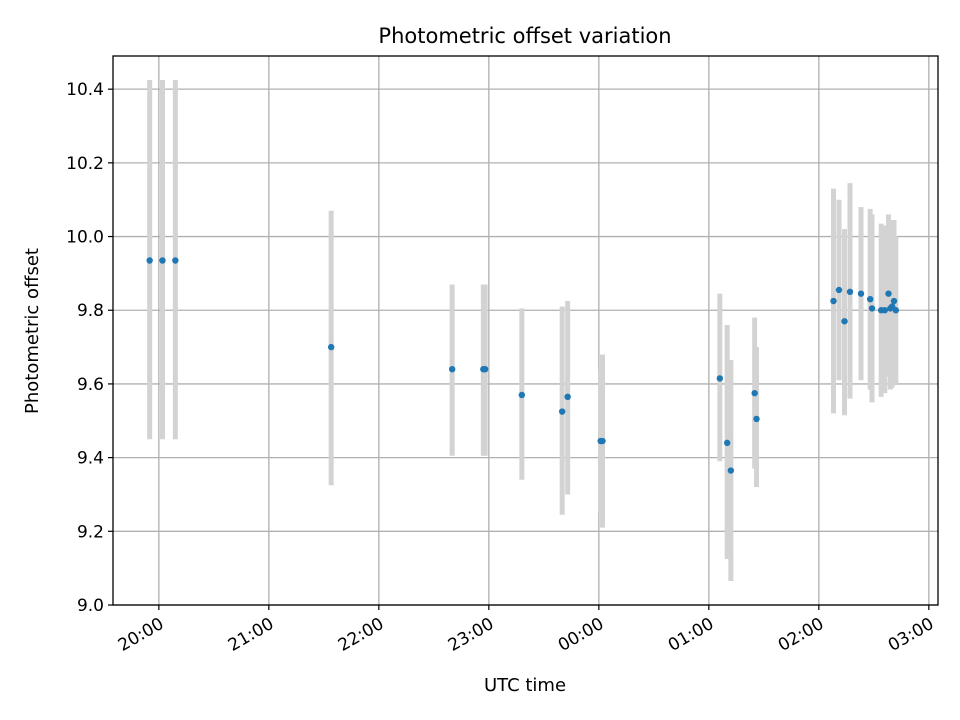 The width and height of the screenshot is (960, 720). Describe the element at coordinates (90, 459) in the screenshot. I see `y-tick-label: 9.4` at that location.